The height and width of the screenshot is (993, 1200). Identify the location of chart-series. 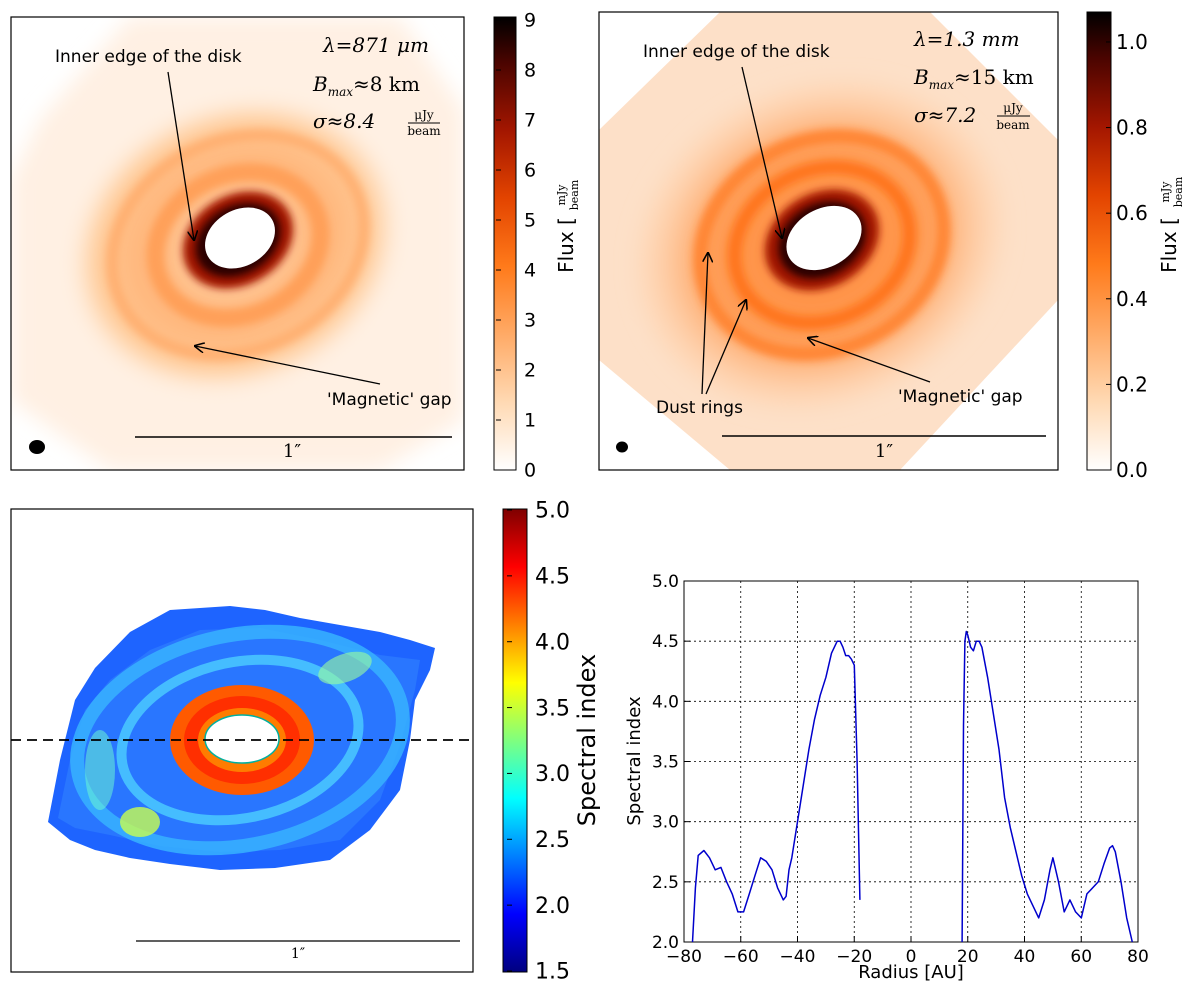
(912, 786).